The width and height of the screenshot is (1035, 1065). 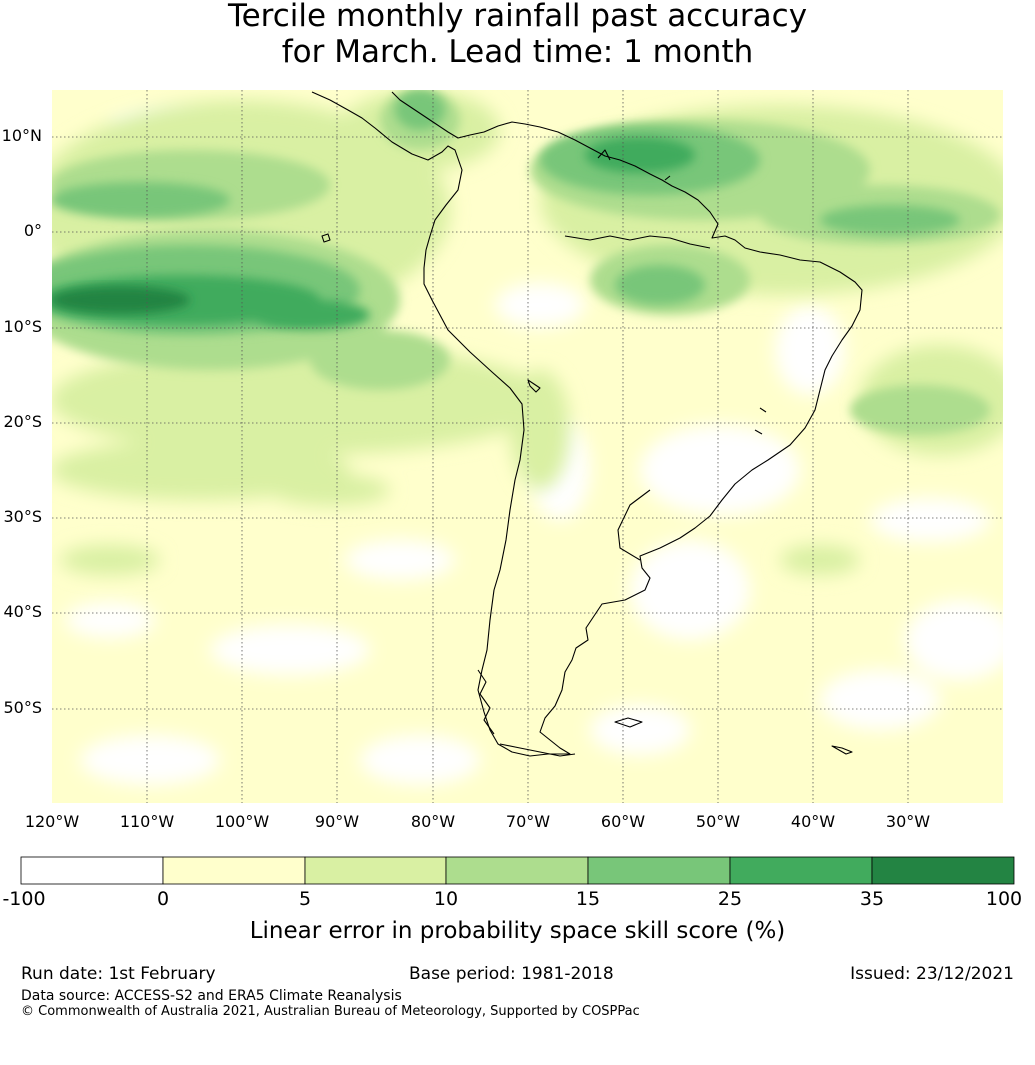 What do you see at coordinates (534, 386) in the screenshot?
I see `coastline-lake-titicaca` at bounding box center [534, 386].